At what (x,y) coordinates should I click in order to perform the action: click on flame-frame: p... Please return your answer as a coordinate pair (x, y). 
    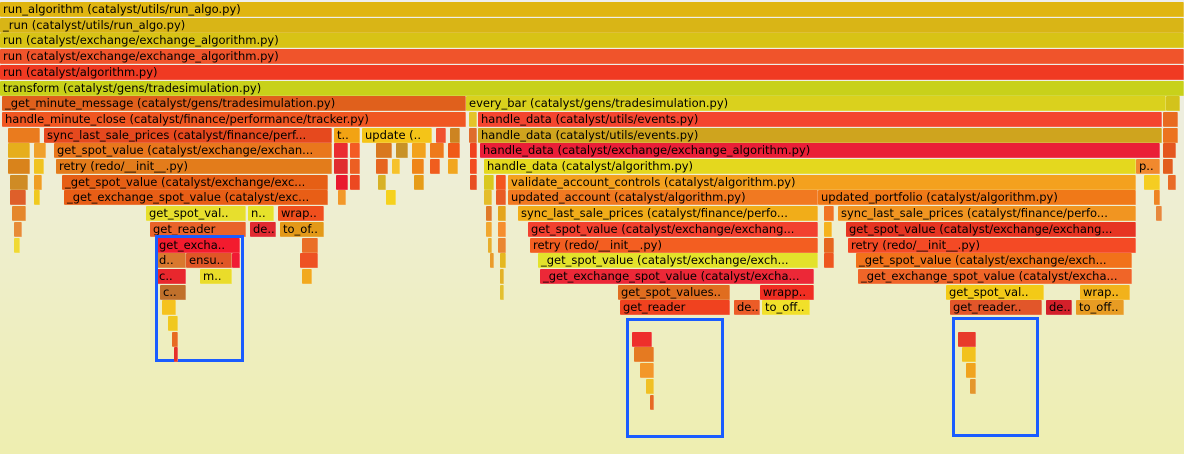
    Looking at the image, I should click on (1148, 166).